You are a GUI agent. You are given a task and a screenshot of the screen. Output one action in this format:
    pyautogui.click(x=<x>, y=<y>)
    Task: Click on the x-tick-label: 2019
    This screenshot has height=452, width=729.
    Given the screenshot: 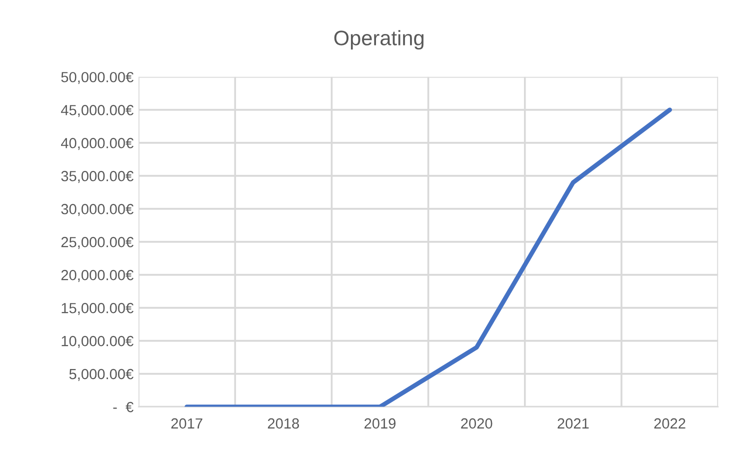 What is the action you would take?
    pyautogui.click(x=380, y=423)
    